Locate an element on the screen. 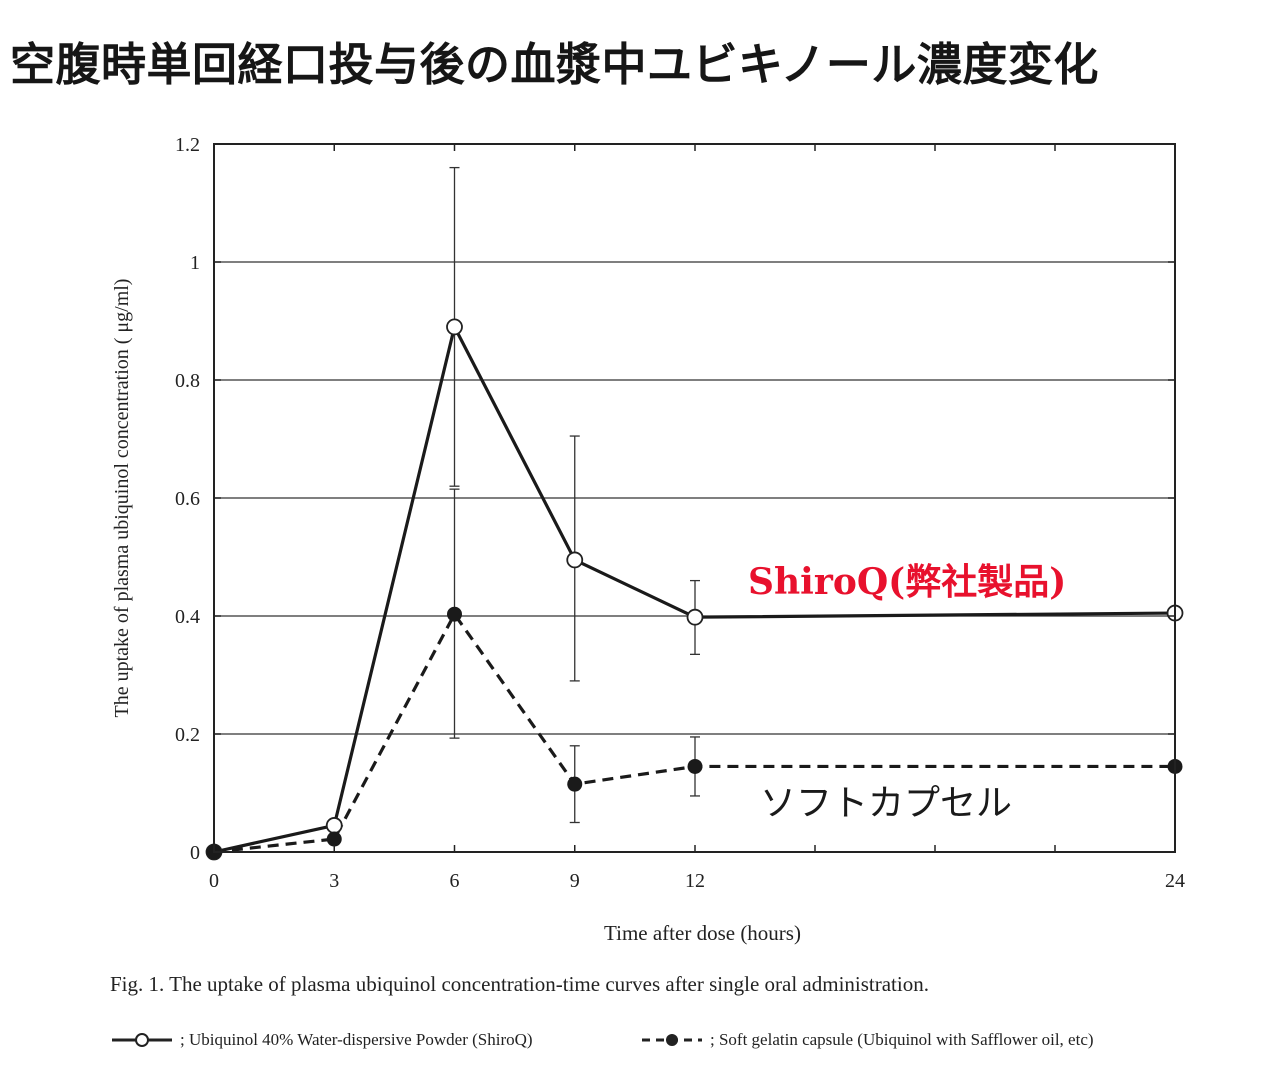 The width and height of the screenshot is (1280, 1074). series-annotation-shiroq: ShiroQ(弊社製品) is located at coordinates (907, 582).